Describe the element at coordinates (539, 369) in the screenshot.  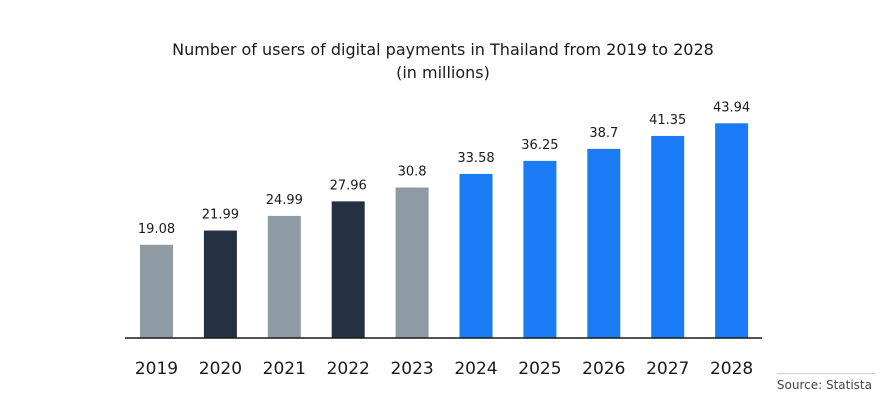
I see `x-tick-label-2025: 2025` at that location.